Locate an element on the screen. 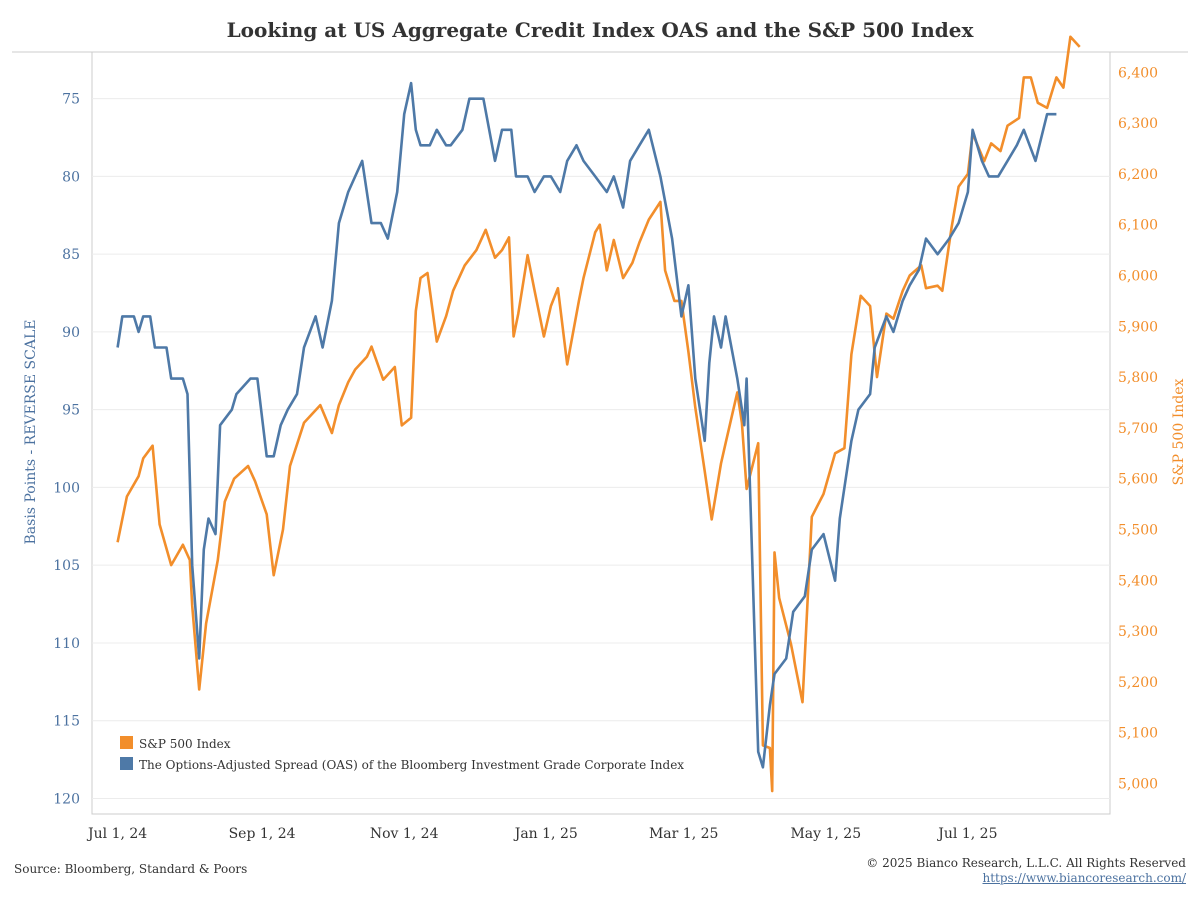 Image resolution: width=1200 pixels, height=900 pixels. legend-swatch-oas is located at coordinates (126, 763).